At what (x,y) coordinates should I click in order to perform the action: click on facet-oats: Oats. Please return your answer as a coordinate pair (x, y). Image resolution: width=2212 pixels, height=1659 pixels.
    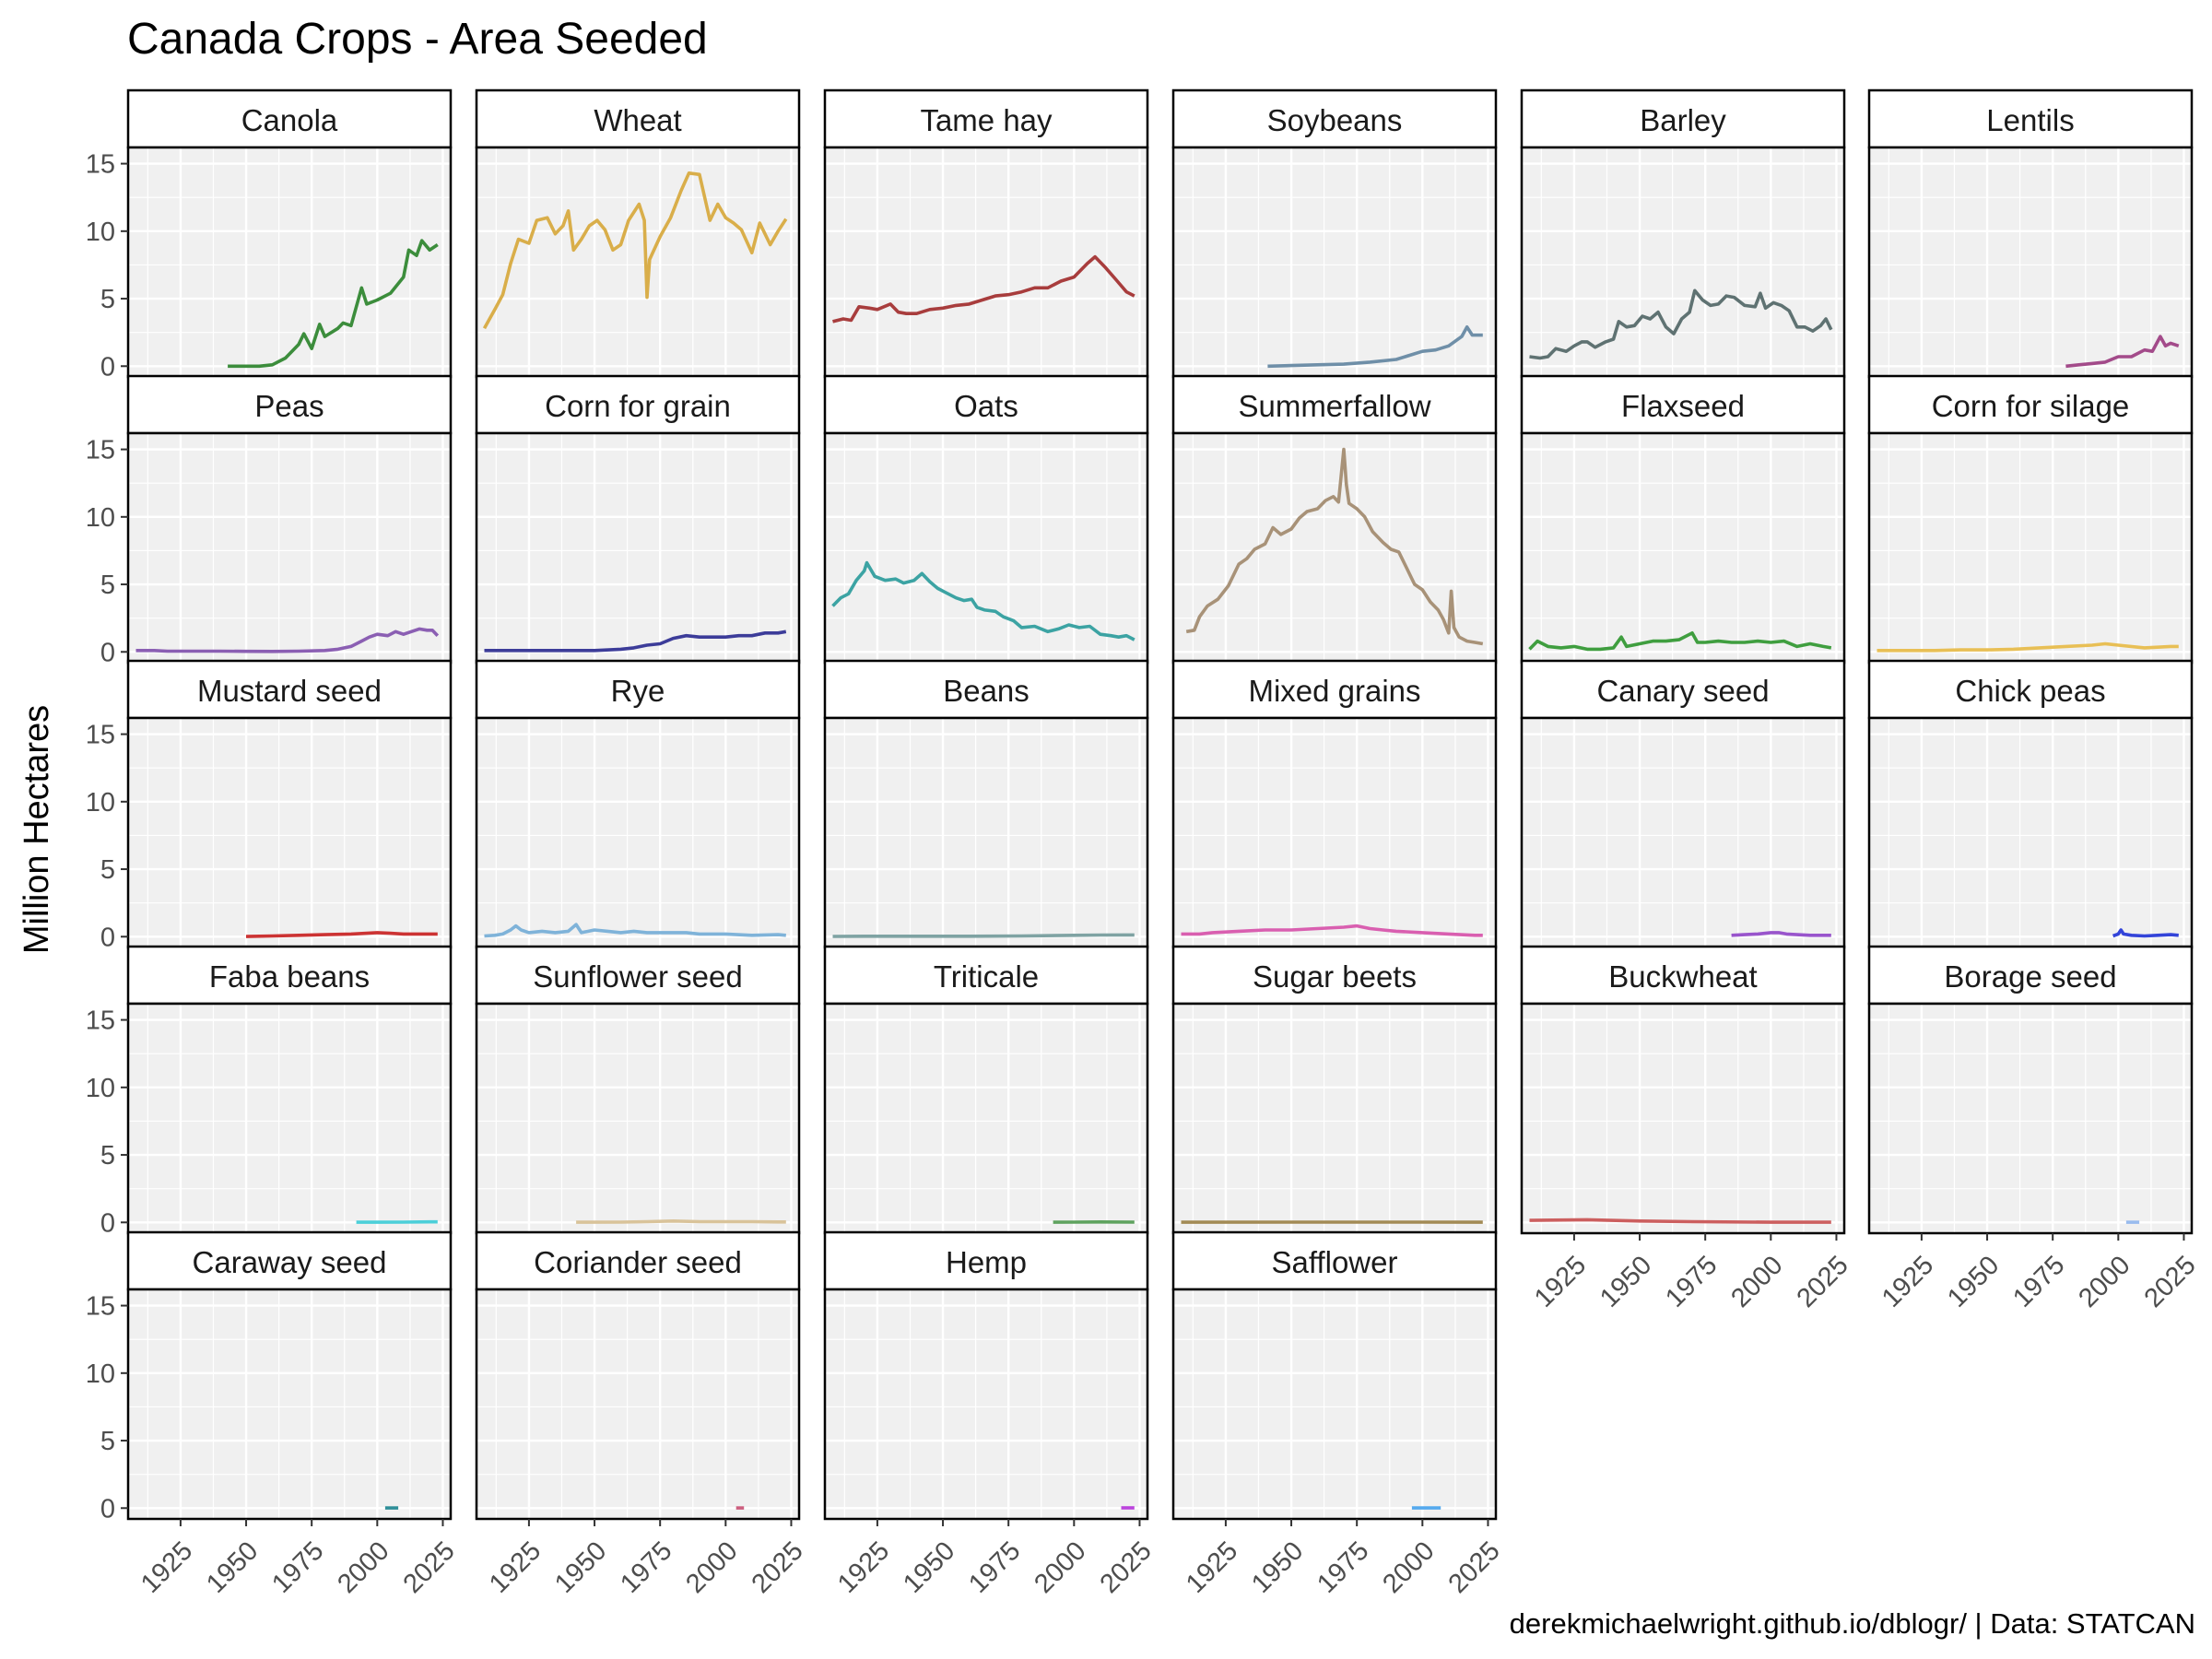
    Looking at the image, I should click on (986, 519).